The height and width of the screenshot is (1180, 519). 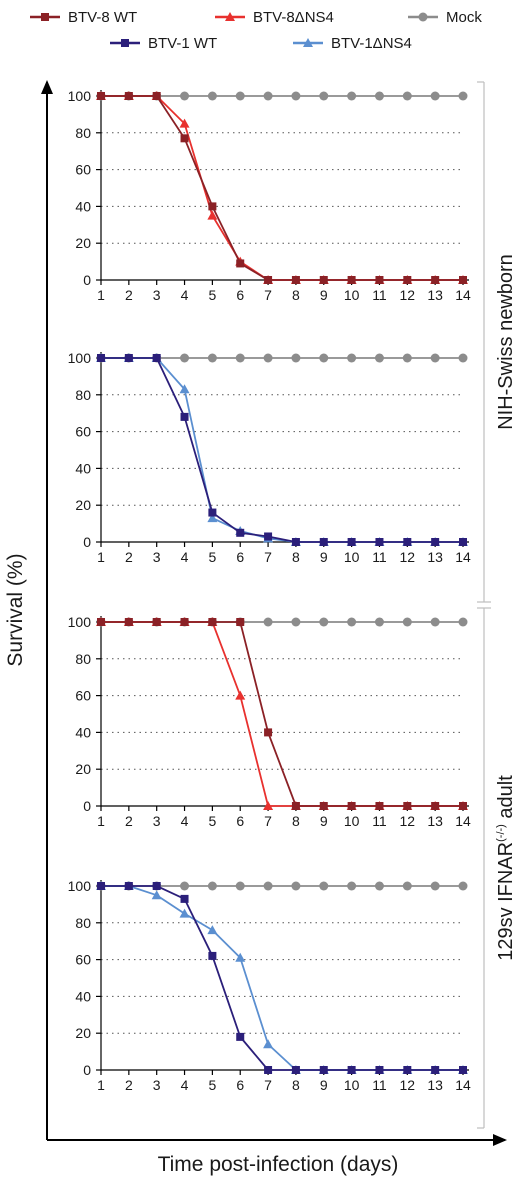 I want to click on group-bracket-newborn, so click(x=484, y=342).